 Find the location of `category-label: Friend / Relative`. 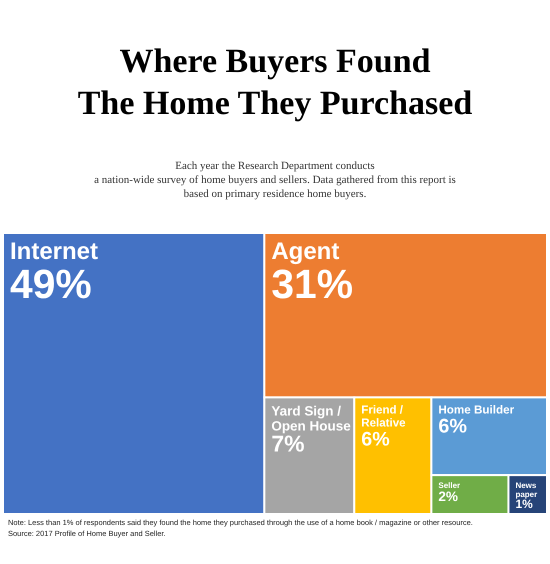

category-label: Friend / Relative is located at coordinates (383, 417).